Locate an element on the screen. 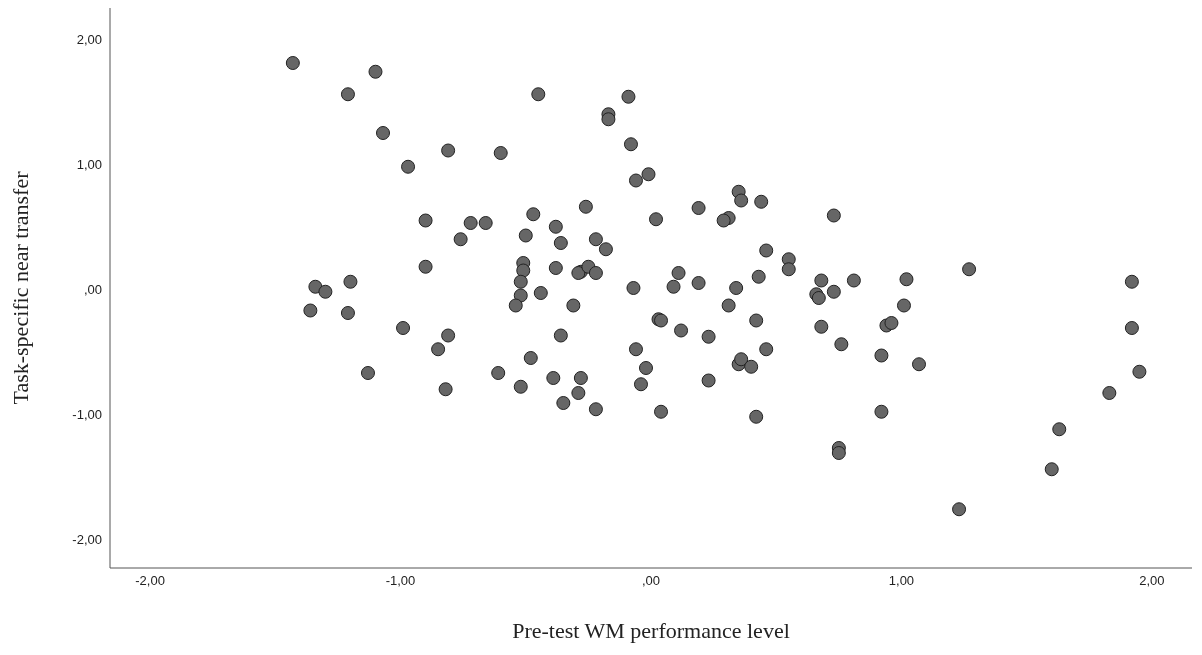 The image size is (1202, 655). y-axis-title: Task-specific near transfer is located at coordinates (20, 287).